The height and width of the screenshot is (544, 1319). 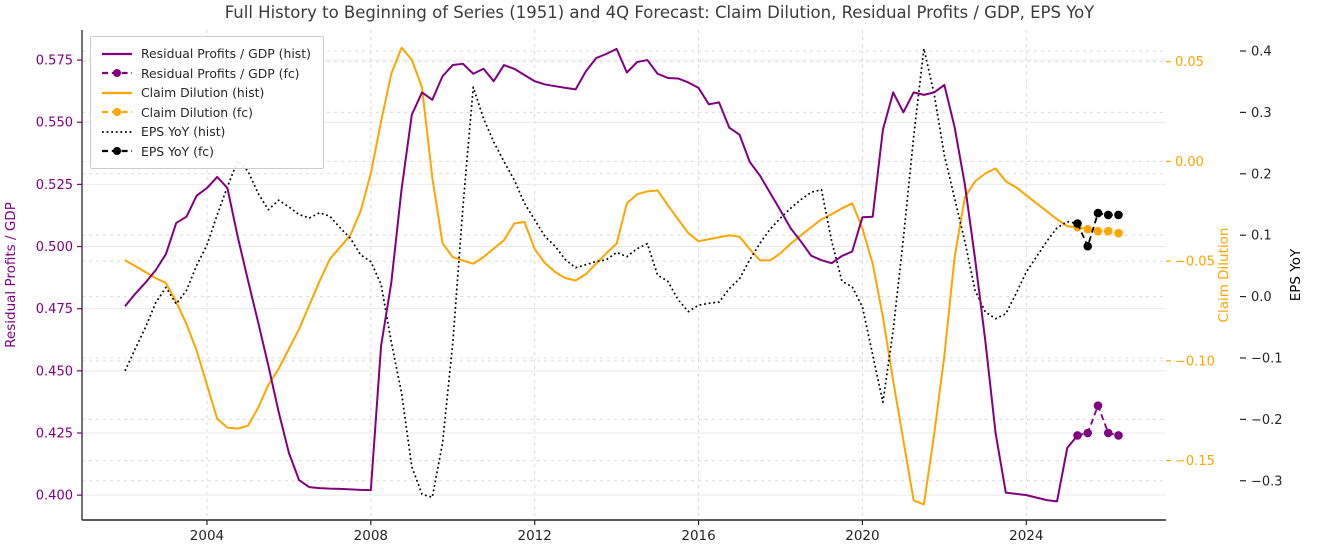 What do you see at coordinates (371, 536) in the screenshot?
I see `x-tick-label: 2008` at bounding box center [371, 536].